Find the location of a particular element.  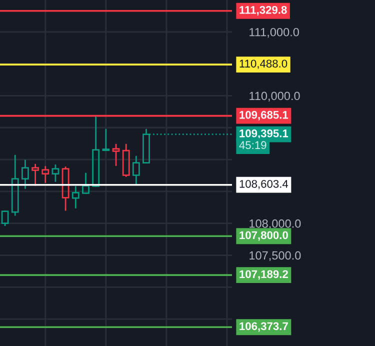

ref-line-label: 109,395.1 is located at coordinates (264, 134).